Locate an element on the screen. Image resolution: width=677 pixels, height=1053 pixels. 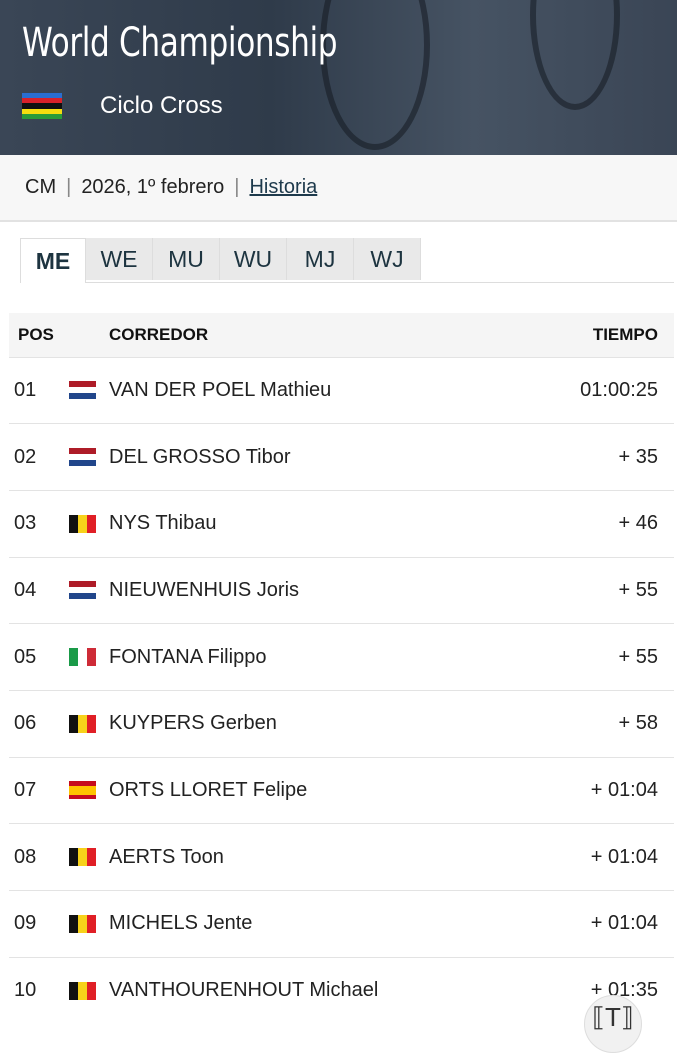
position: 02 is located at coordinates (39, 457).